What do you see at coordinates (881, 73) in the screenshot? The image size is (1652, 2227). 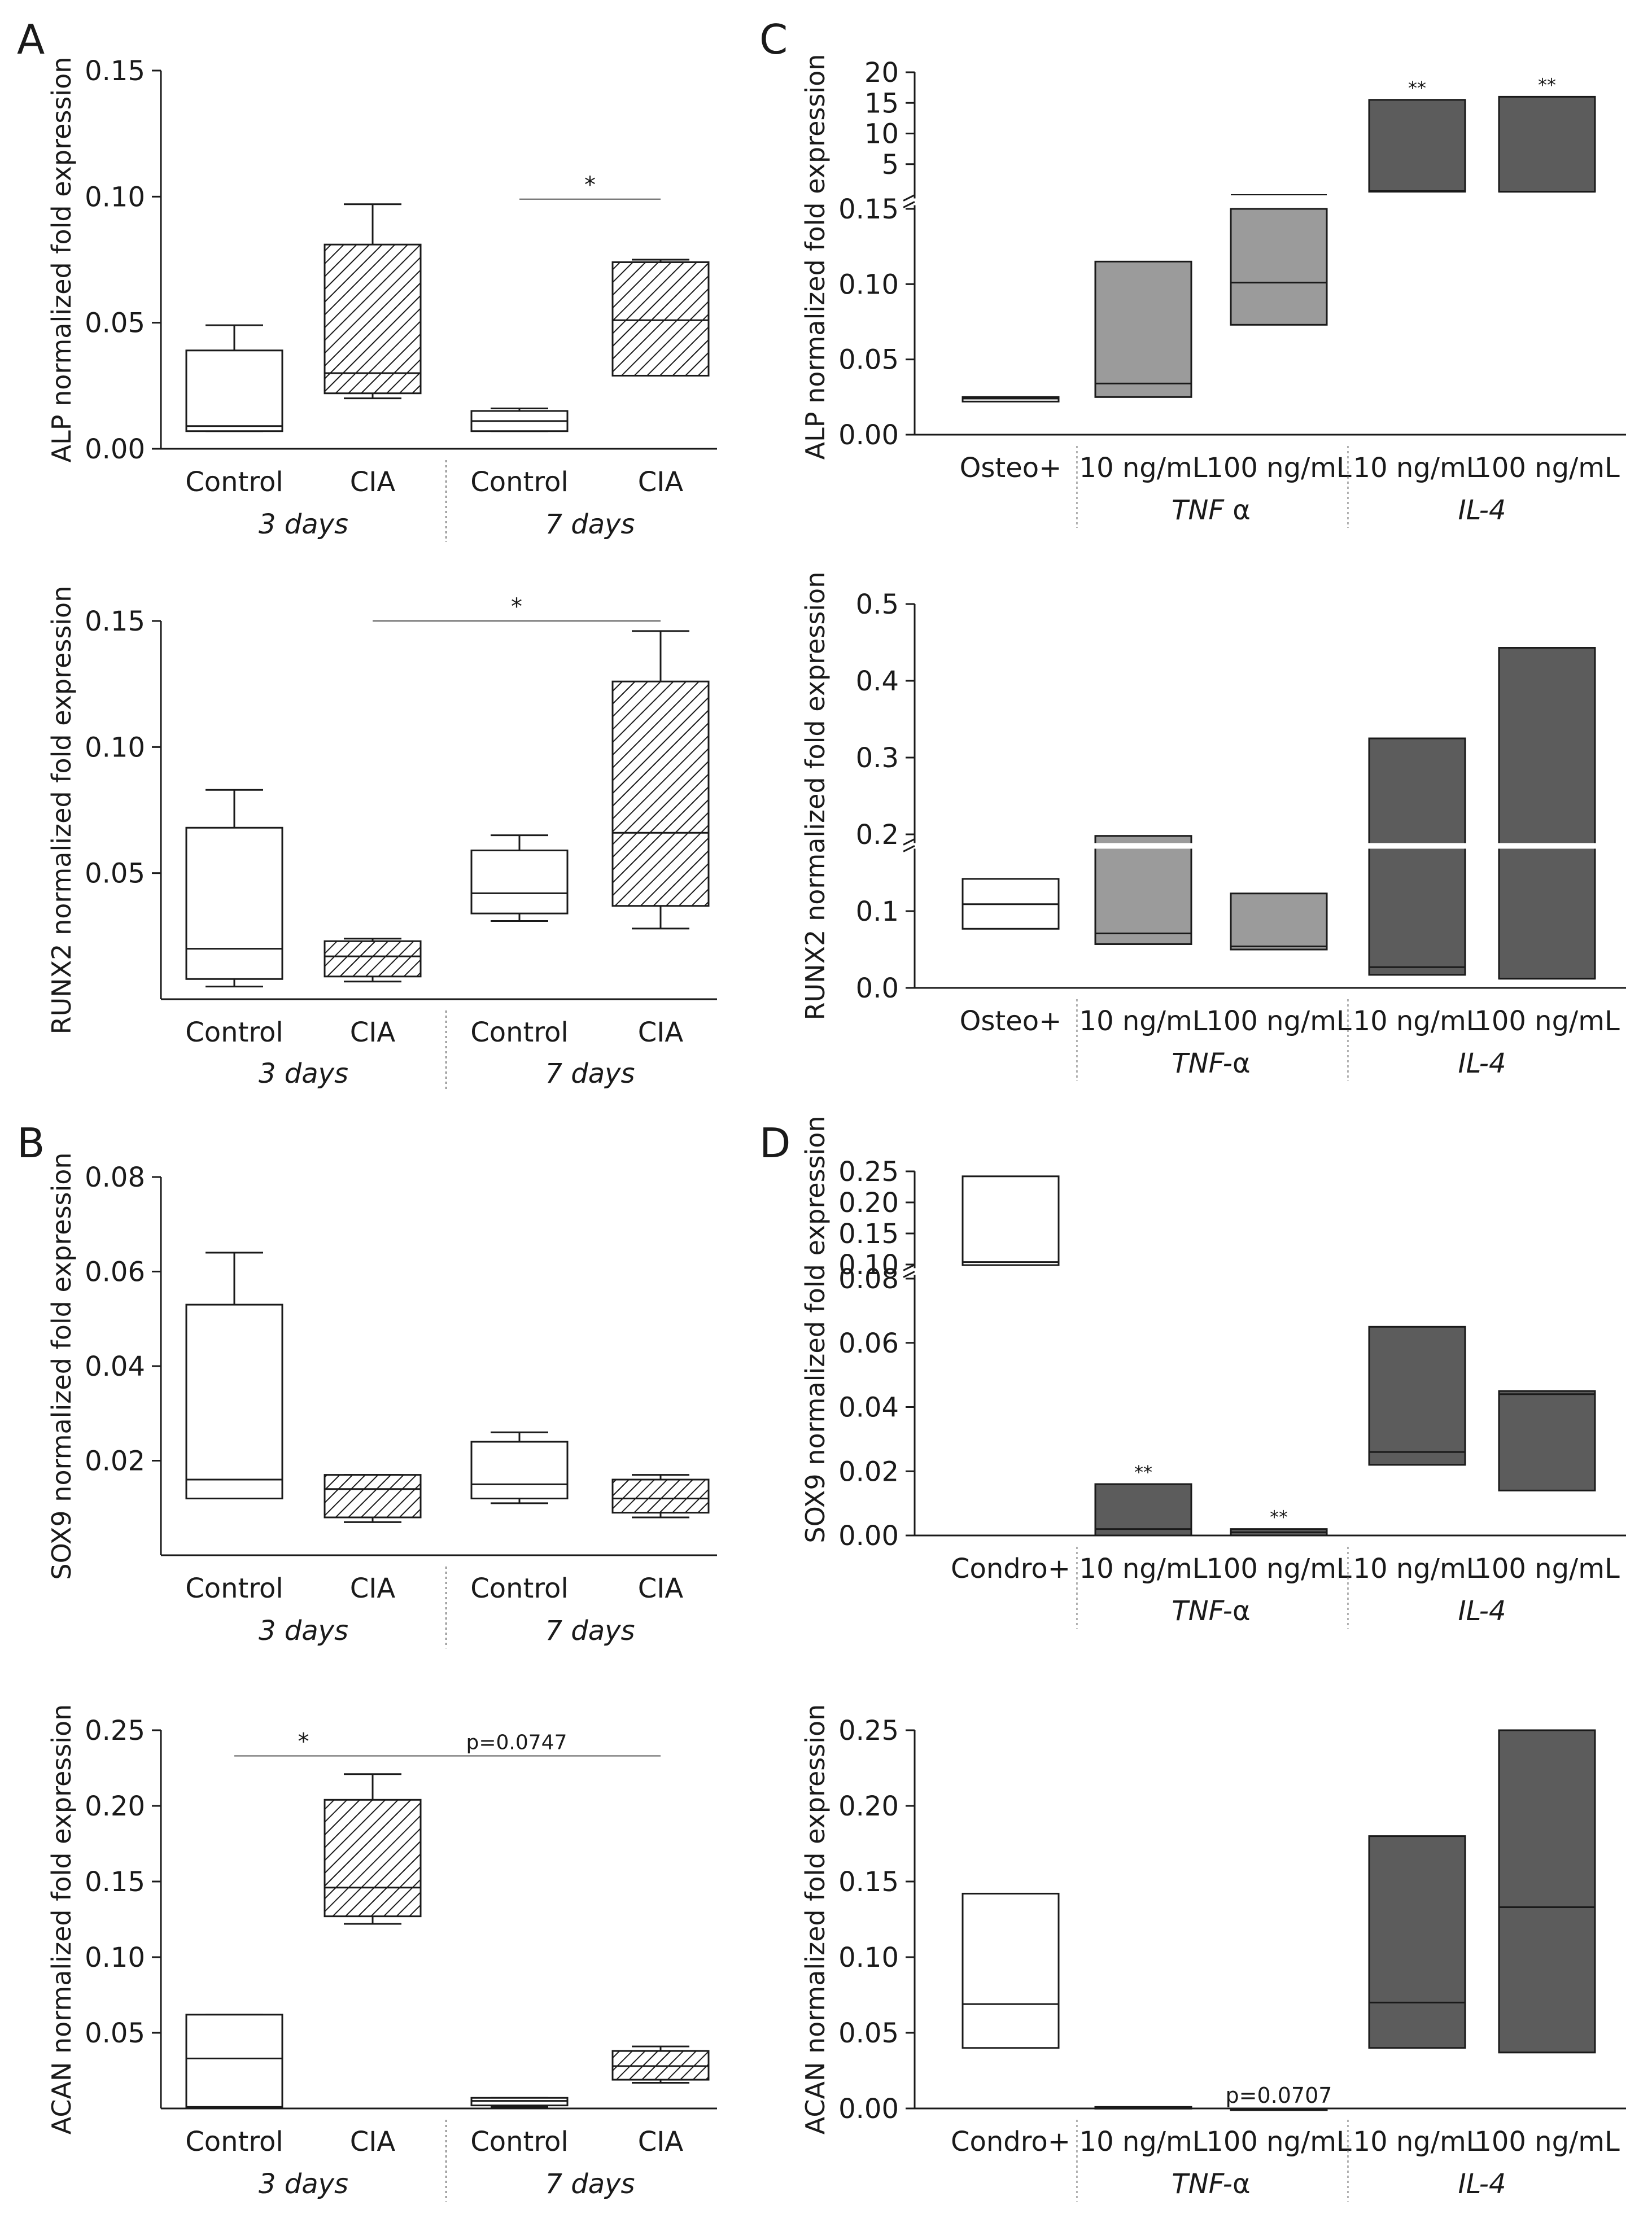 I see `upper-y-tick-label: 20` at bounding box center [881, 73].